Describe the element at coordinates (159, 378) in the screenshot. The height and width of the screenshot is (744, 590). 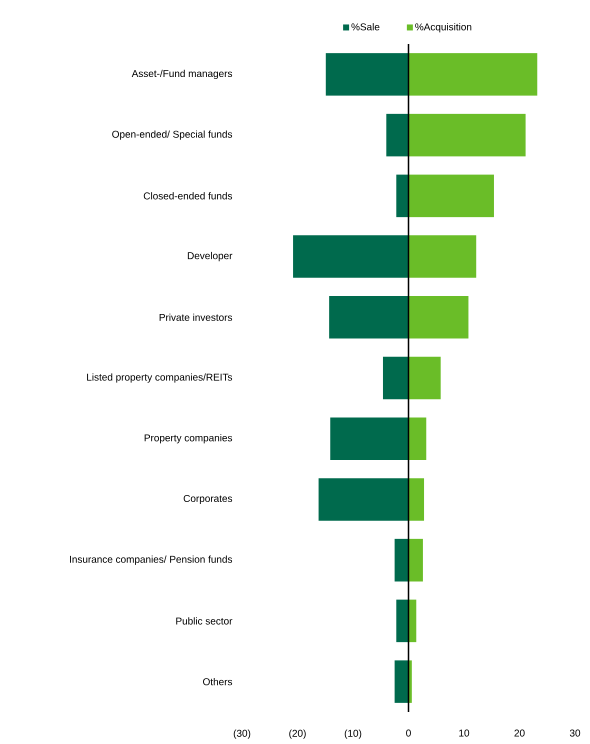
I see `y-tick-label: Listed property companies/REITs` at that location.